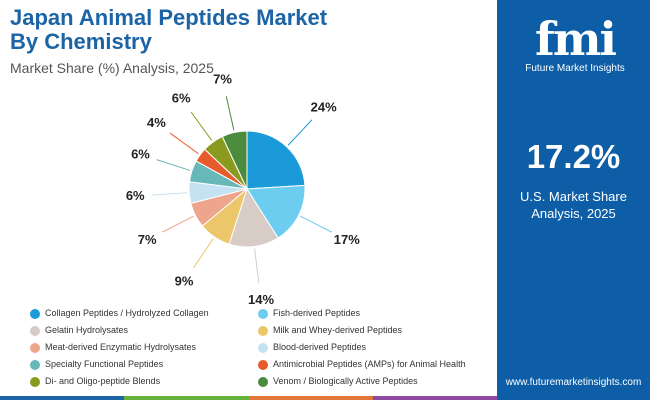 The width and height of the screenshot is (650, 400). What do you see at coordinates (573, 382) in the screenshot?
I see `website-link: www.futuremarketinsights.com` at bounding box center [573, 382].